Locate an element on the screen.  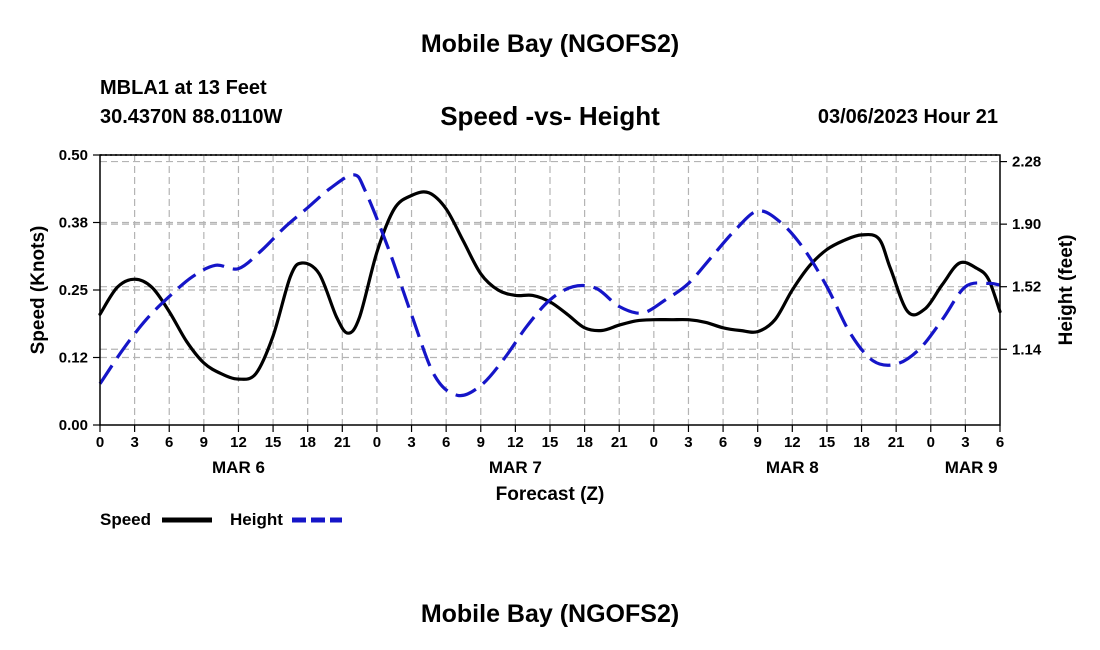
y-tick-label: 0.25 is located at coordinates (73, 290).